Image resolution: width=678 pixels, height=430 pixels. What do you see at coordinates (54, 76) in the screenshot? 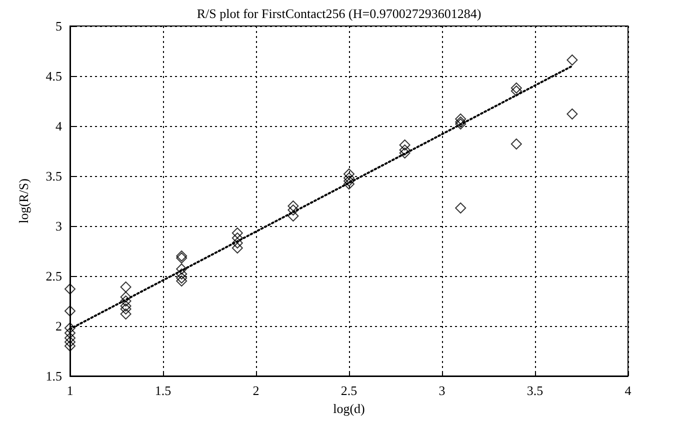
I see `y-tick-label: 4.5` at bounding box center [54, 76].